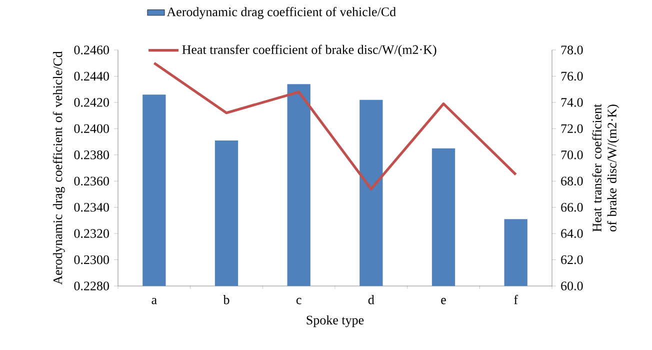 Image resolution: width=652 pixels, height=350 pixels. What do you see at coordinates (371, 299) in the screenshot?
I see `x-tick-label: d` at bounding box center [371, 299].